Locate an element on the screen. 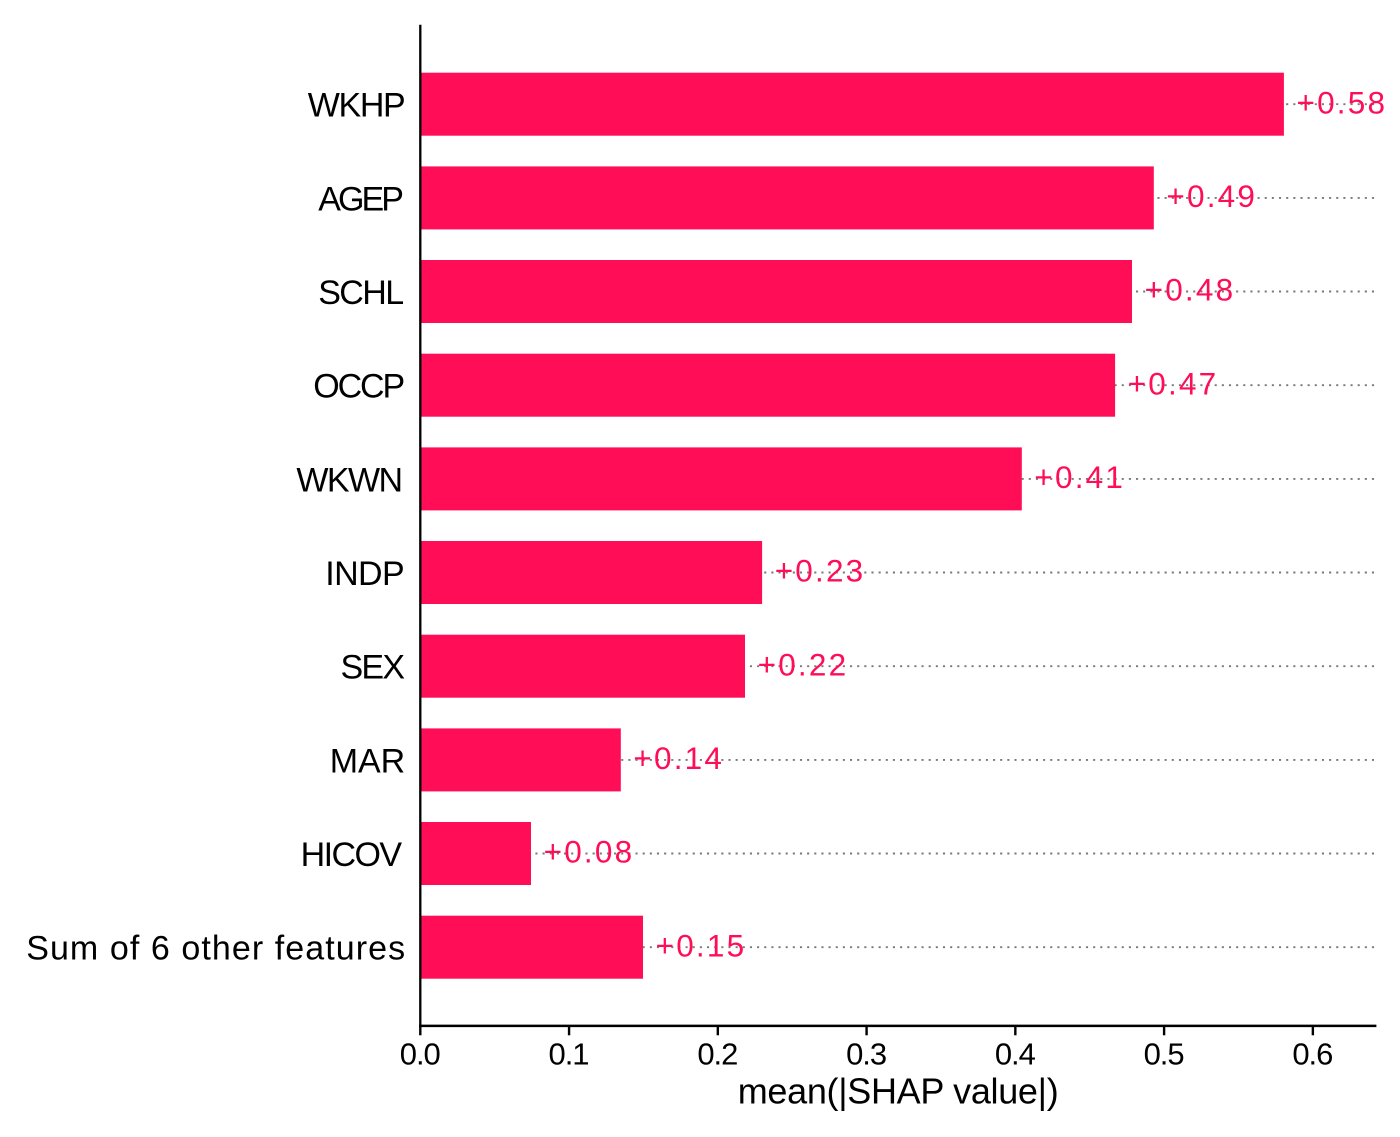 The height and width of the screenshot is (1137, 1400). svg-text: +0.15 is located at coordinates (700, 945).